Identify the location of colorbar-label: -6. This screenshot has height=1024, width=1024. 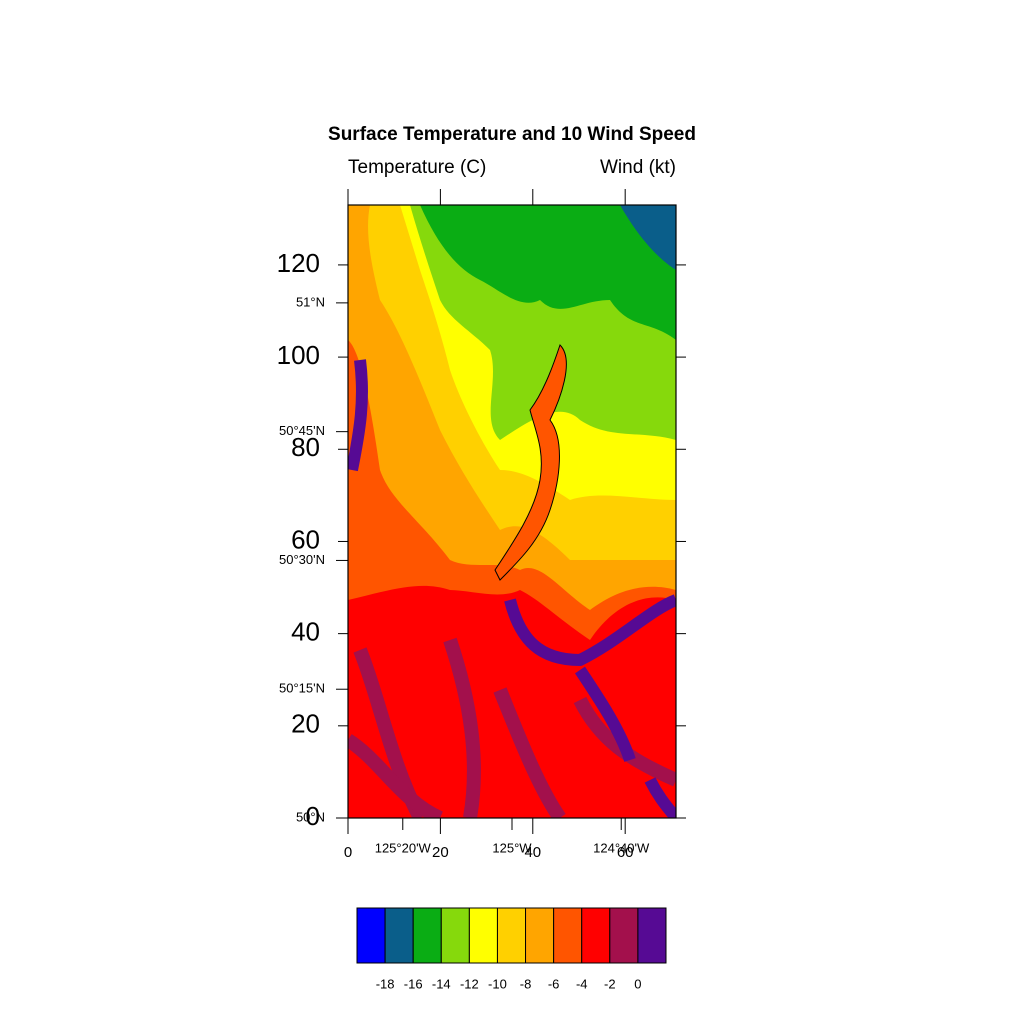
(554, 983).